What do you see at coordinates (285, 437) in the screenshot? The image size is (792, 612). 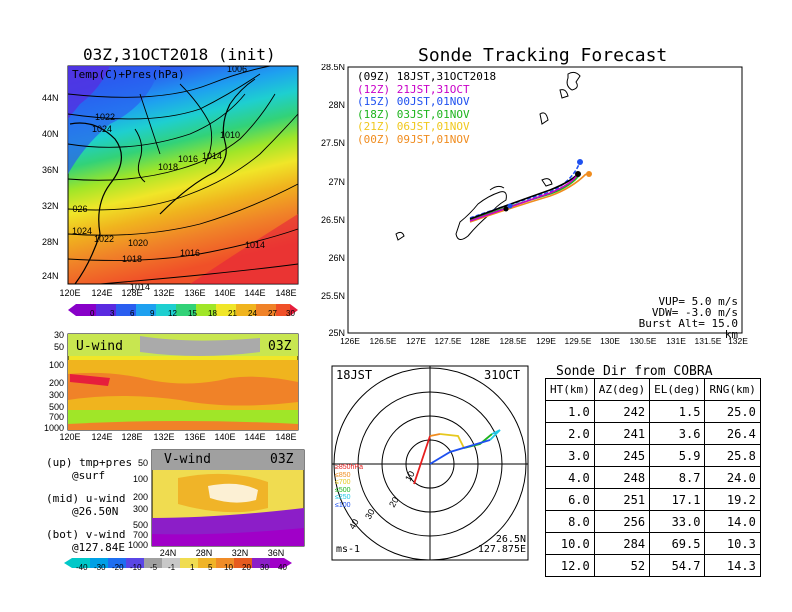 I see `svg-text: 148E` at bounding box center [285, 437].